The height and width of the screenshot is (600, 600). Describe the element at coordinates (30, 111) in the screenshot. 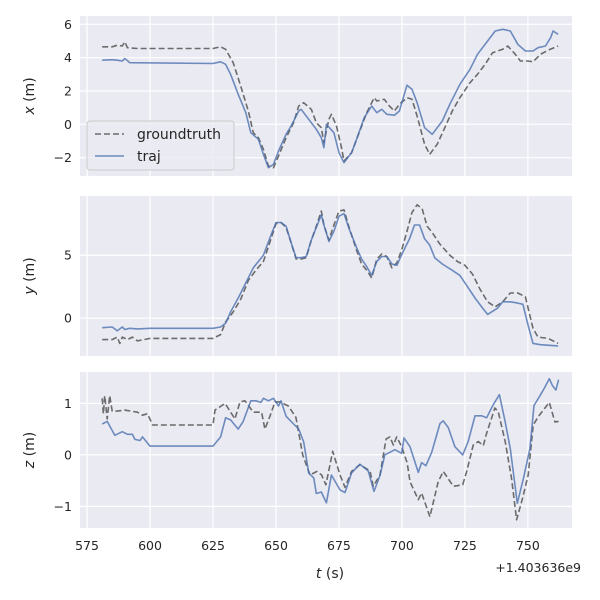

I see `y-axis-var: x` at that location.